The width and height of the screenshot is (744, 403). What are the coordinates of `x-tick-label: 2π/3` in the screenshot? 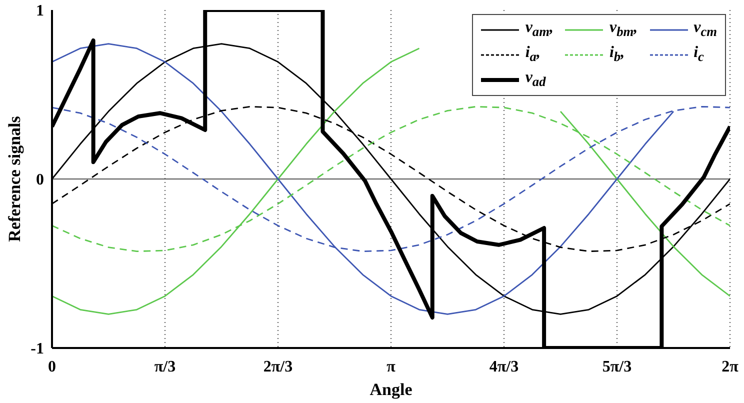 It's located at (278, 367).